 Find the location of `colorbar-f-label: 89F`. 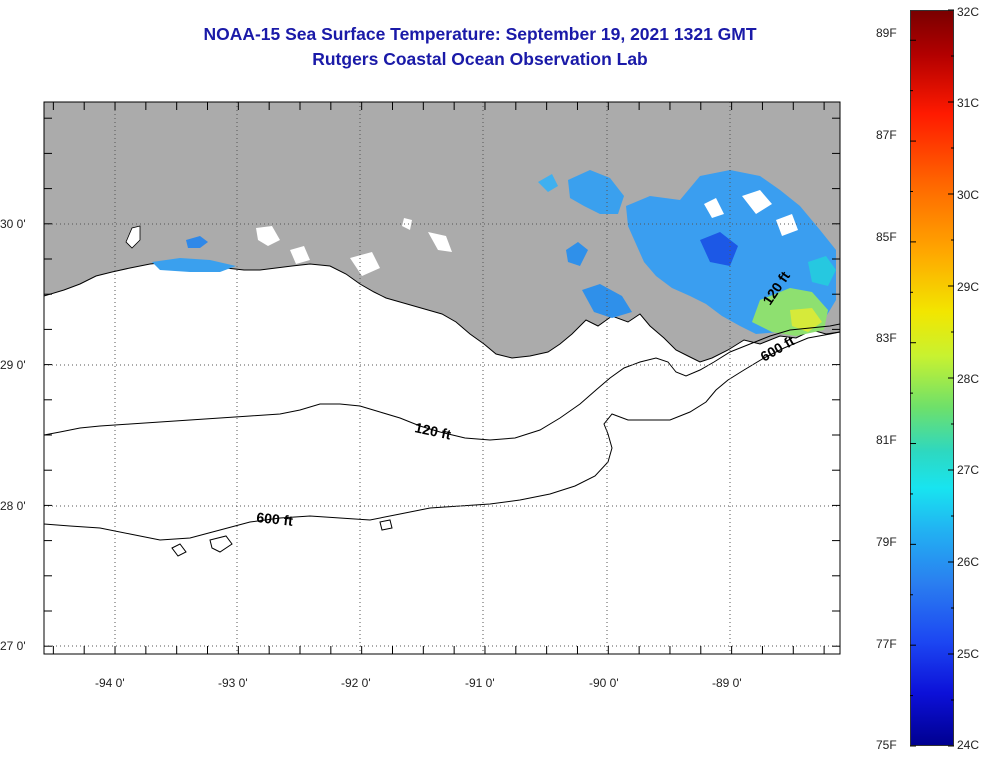

colorbar-f-label: 89F is located at coordinates (886, 33).